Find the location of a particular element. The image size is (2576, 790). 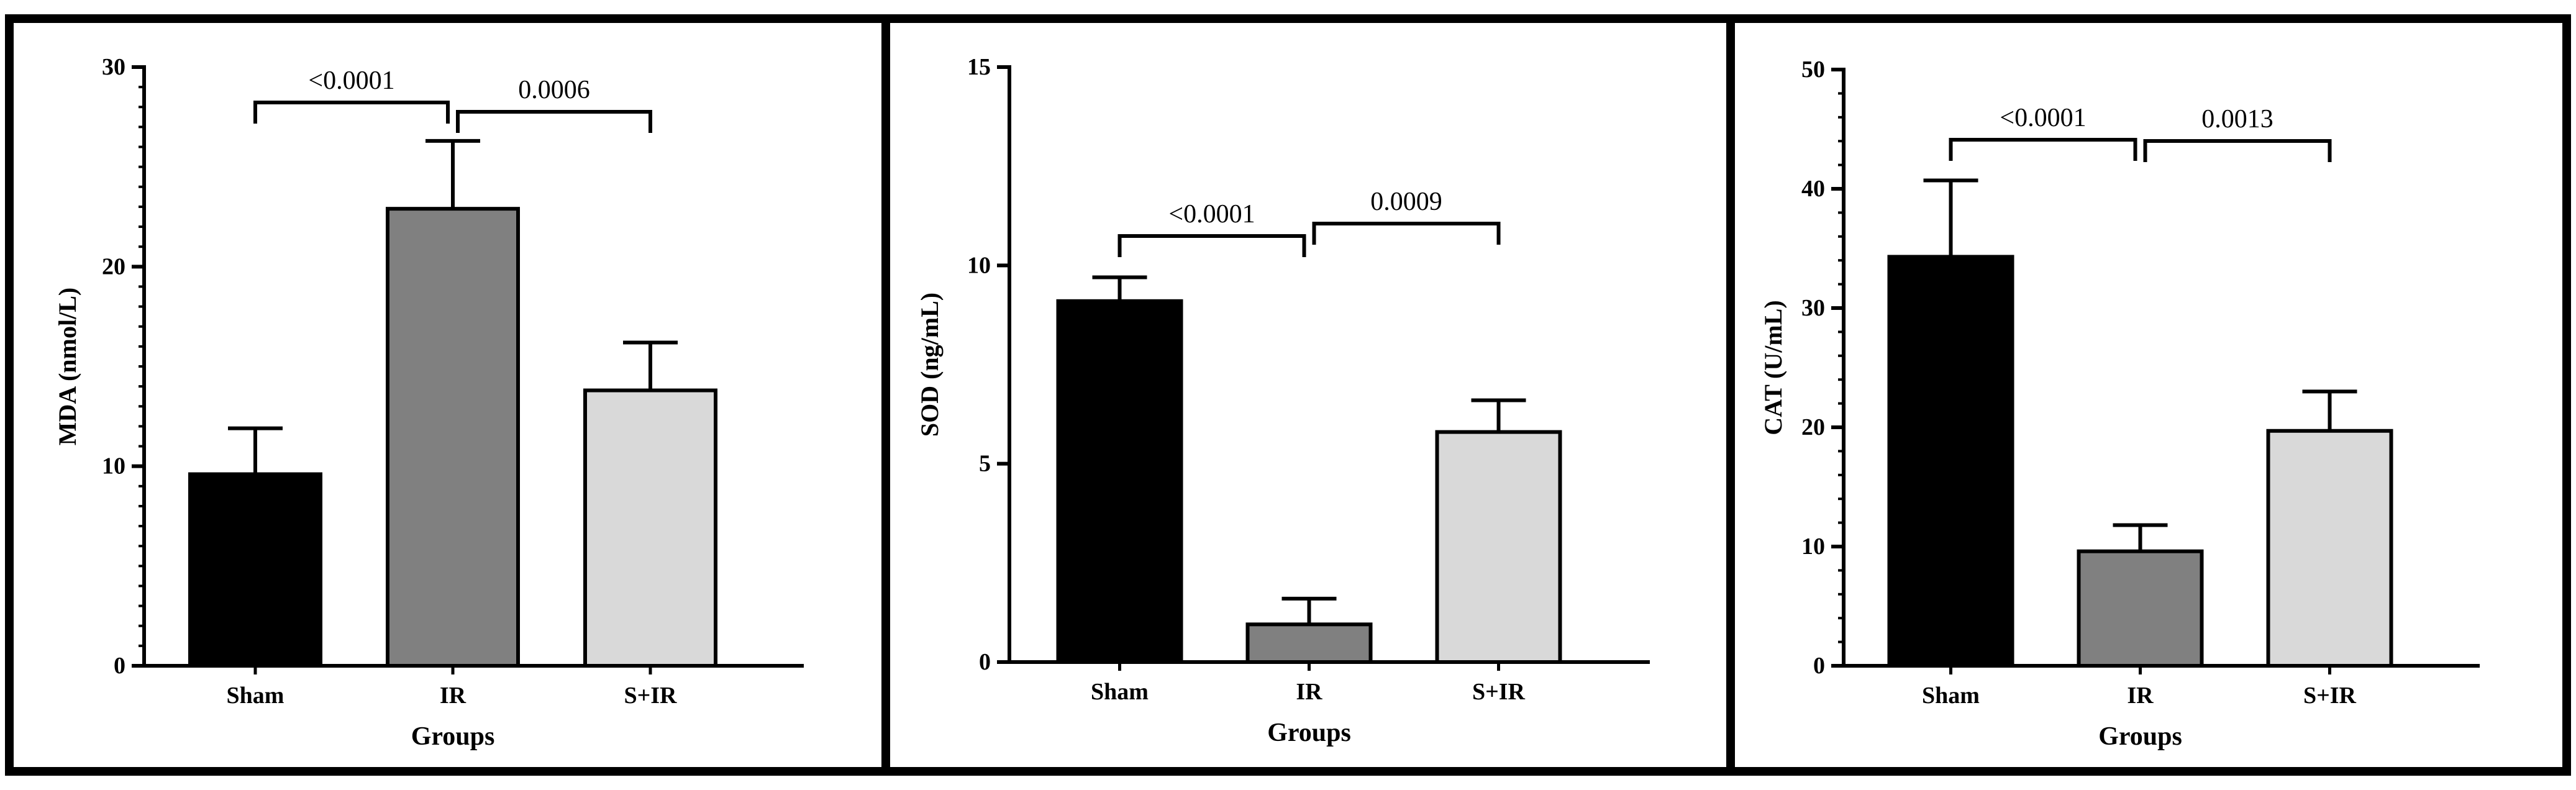

y-tick-label: 15 is located at coordinates (979, 67).